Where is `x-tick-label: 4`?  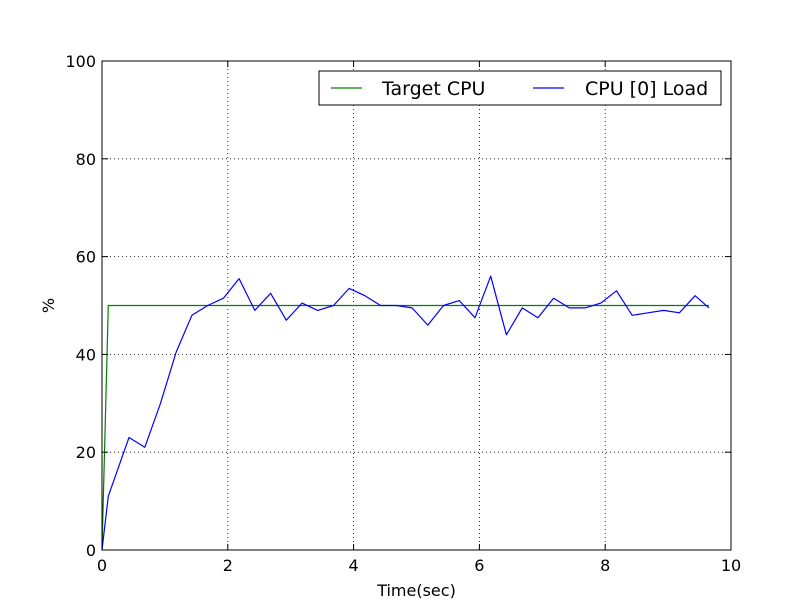
x-tick-label: 4 is located at coordinates (354, 565).